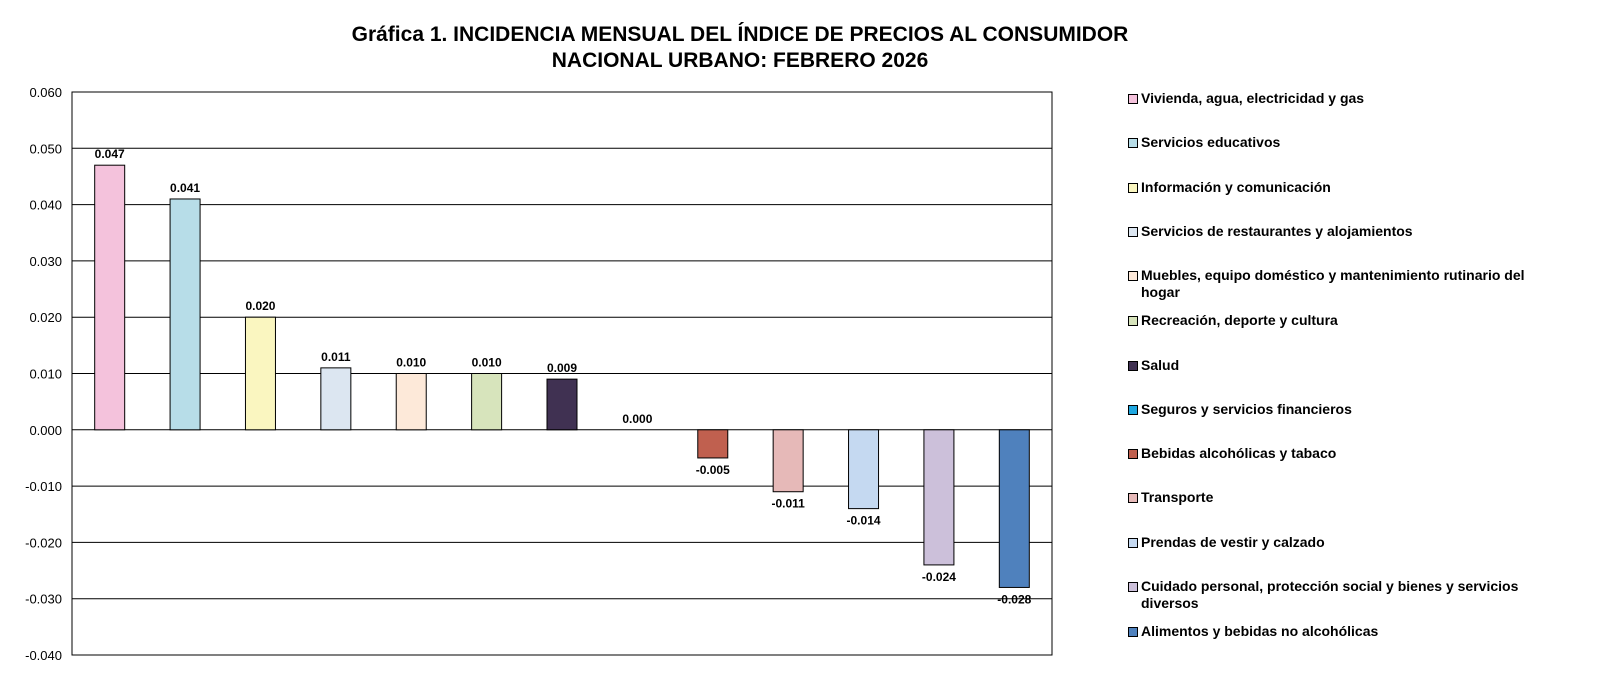 This screenshot has height=695, width=1607. Describe the element at coordinates (45, 430) in the screenshot. I see `y-tick-label: 0.000` at that location.